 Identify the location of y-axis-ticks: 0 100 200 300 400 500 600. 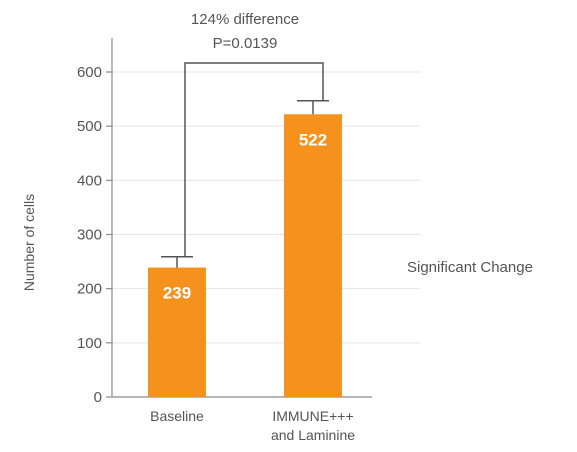
(94, 235).